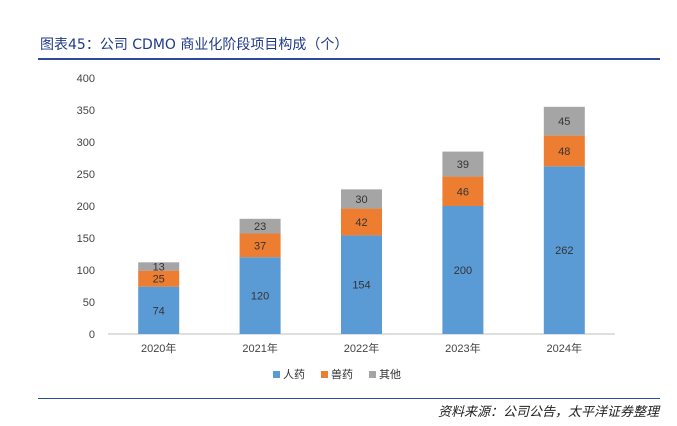 Image resolution: width=677 pixels, height=426 pixels. I want to click on x-tick-label: 2021年, so click(259, 348).